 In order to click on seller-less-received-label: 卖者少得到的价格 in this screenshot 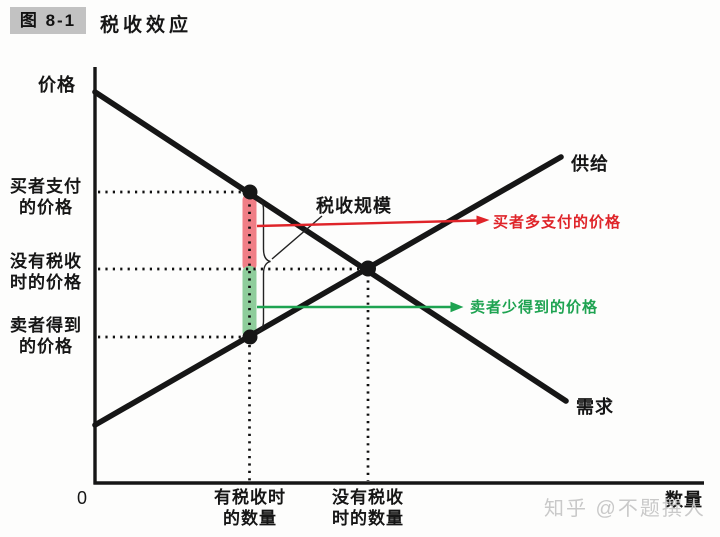, I will do `click(534, 307)`.